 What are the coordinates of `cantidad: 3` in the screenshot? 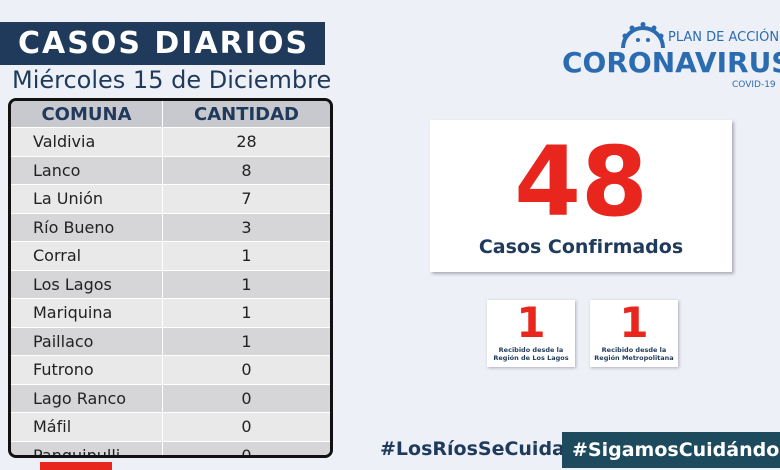 It's located at (246, 227).